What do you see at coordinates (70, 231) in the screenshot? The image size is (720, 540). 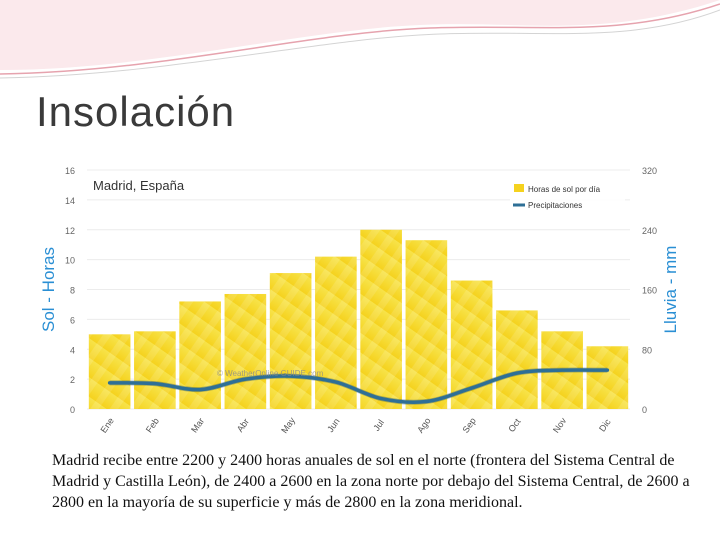 I see `y-left-tick-label: 12` at bounding box center [70, 231].